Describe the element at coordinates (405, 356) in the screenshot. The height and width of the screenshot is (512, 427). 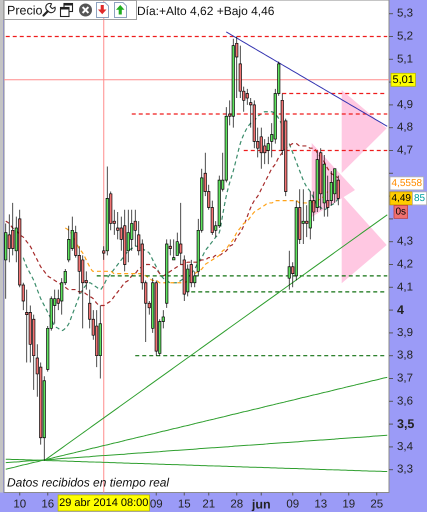
I see `y-tick-label: 3,8` at that location.